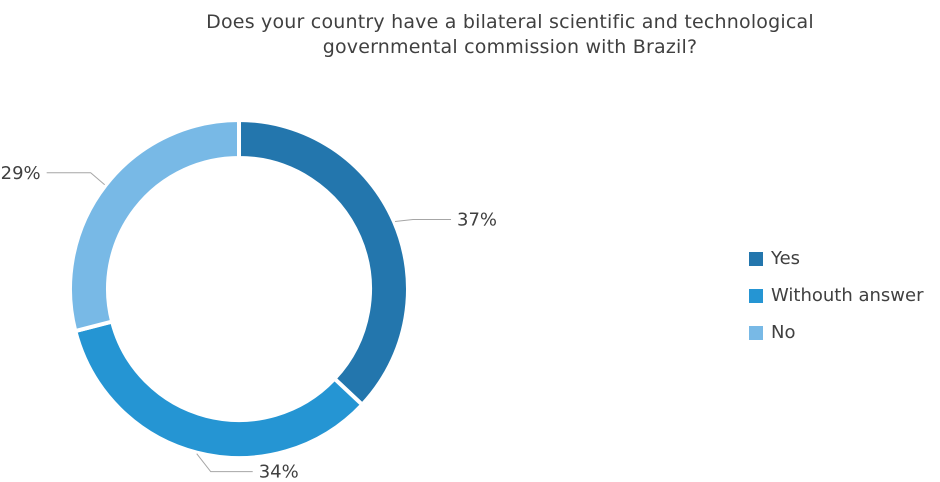 Image resolution: width=940 pixels, height=482 pixels. Describe the element at coordinates (783, 332) in the screenshot. I see `legend-label-no: No` at that location.